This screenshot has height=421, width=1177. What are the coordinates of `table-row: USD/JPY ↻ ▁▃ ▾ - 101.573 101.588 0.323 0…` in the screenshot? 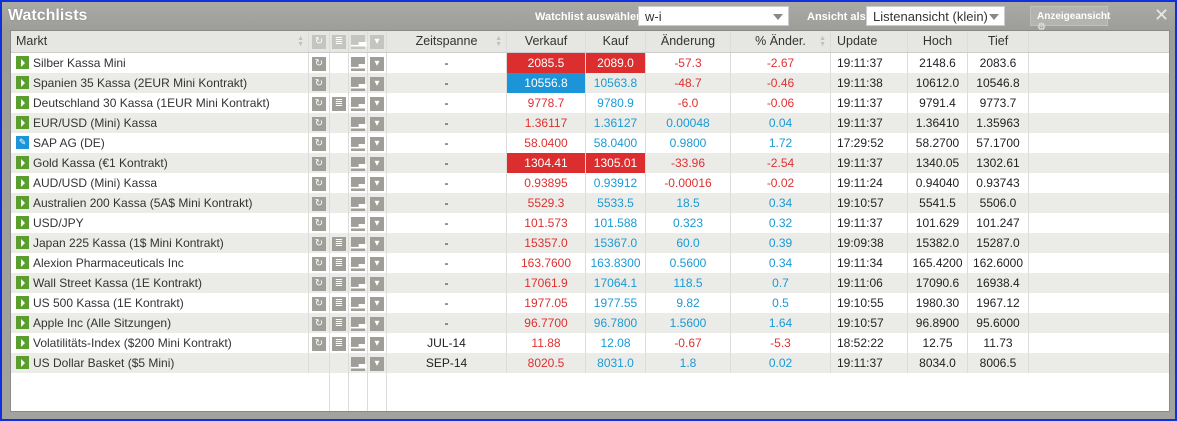 It's located at (590, 223).